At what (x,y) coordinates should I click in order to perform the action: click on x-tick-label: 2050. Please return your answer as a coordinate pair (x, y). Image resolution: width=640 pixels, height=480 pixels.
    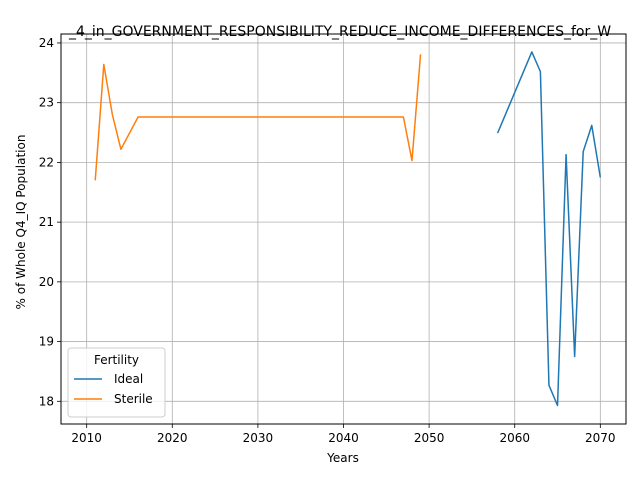
    Looking at the image, I should click on (429, 438).